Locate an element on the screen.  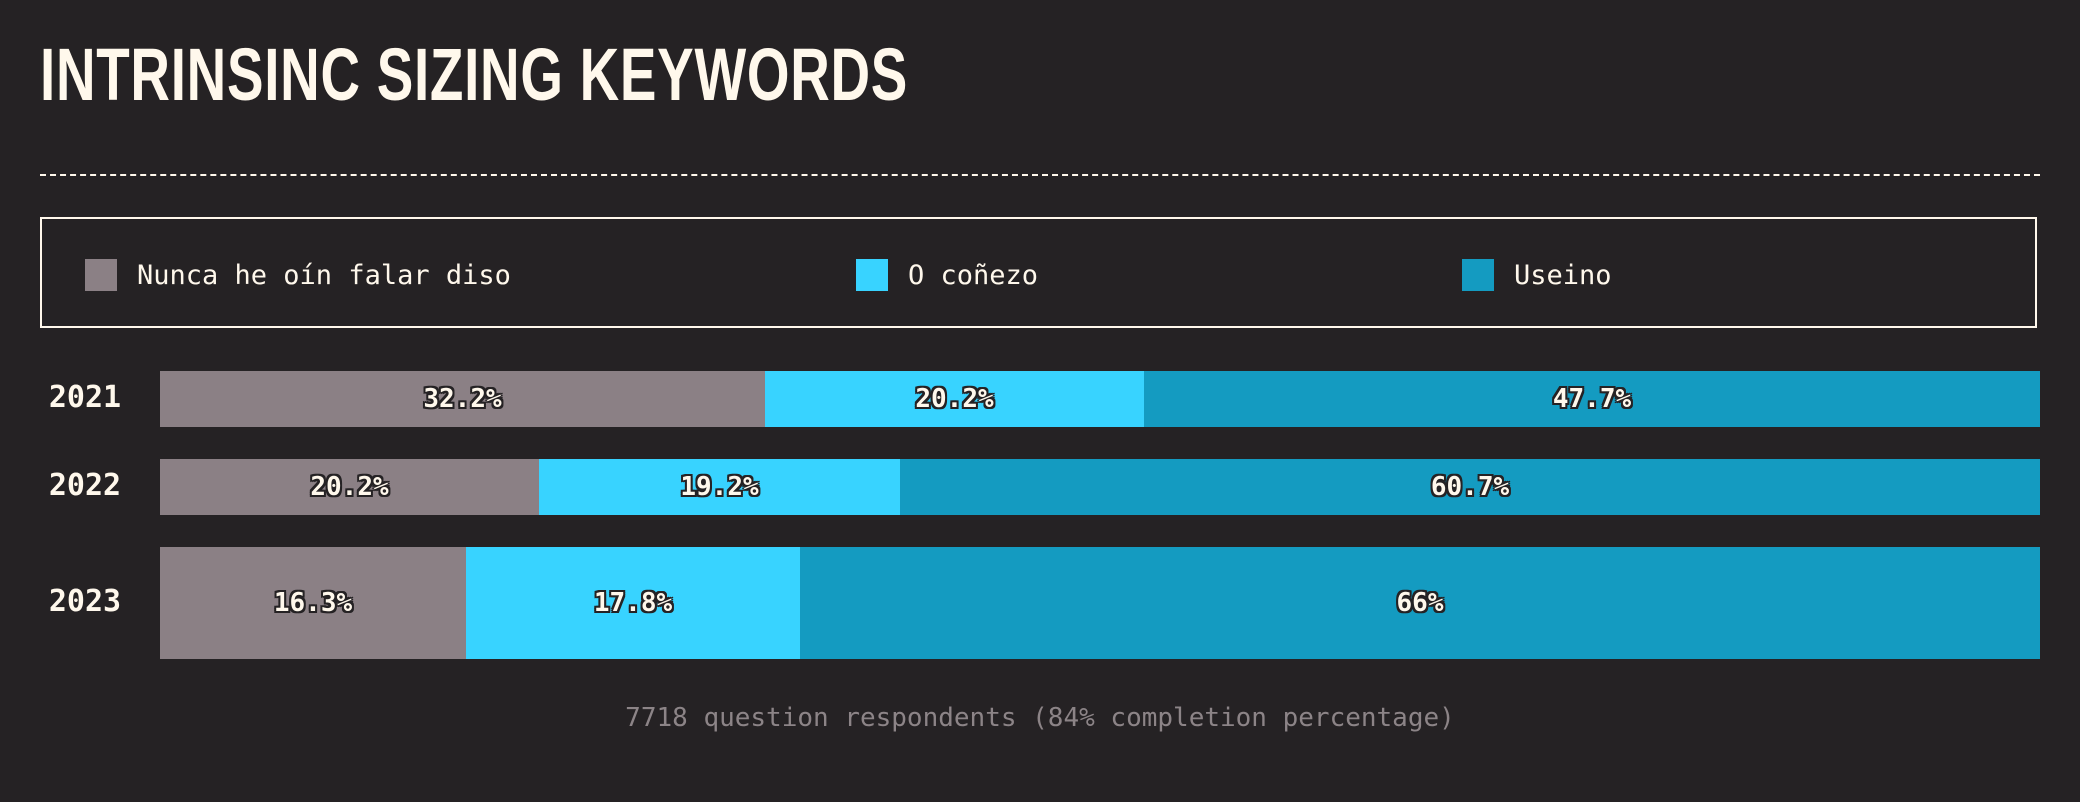
year-label-2022: 2022 is located at coordinates (85, 485).